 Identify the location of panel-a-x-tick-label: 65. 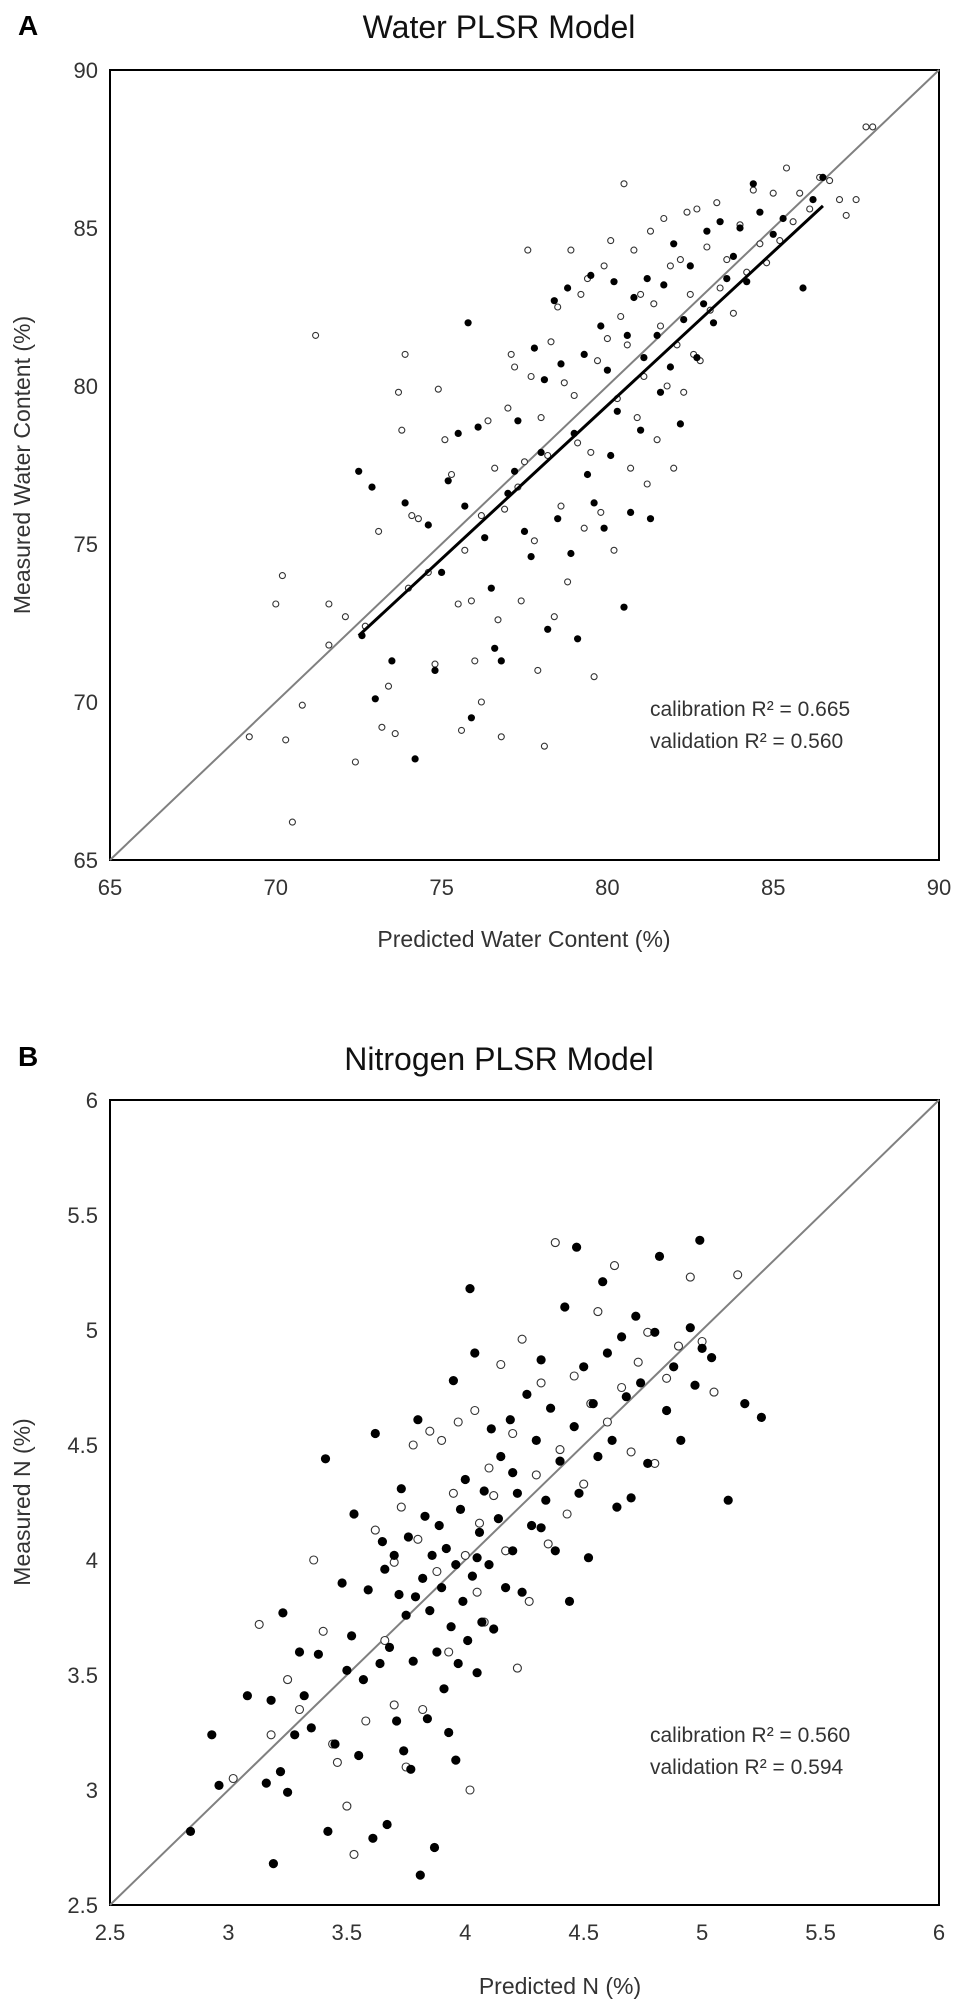
(110, 887).